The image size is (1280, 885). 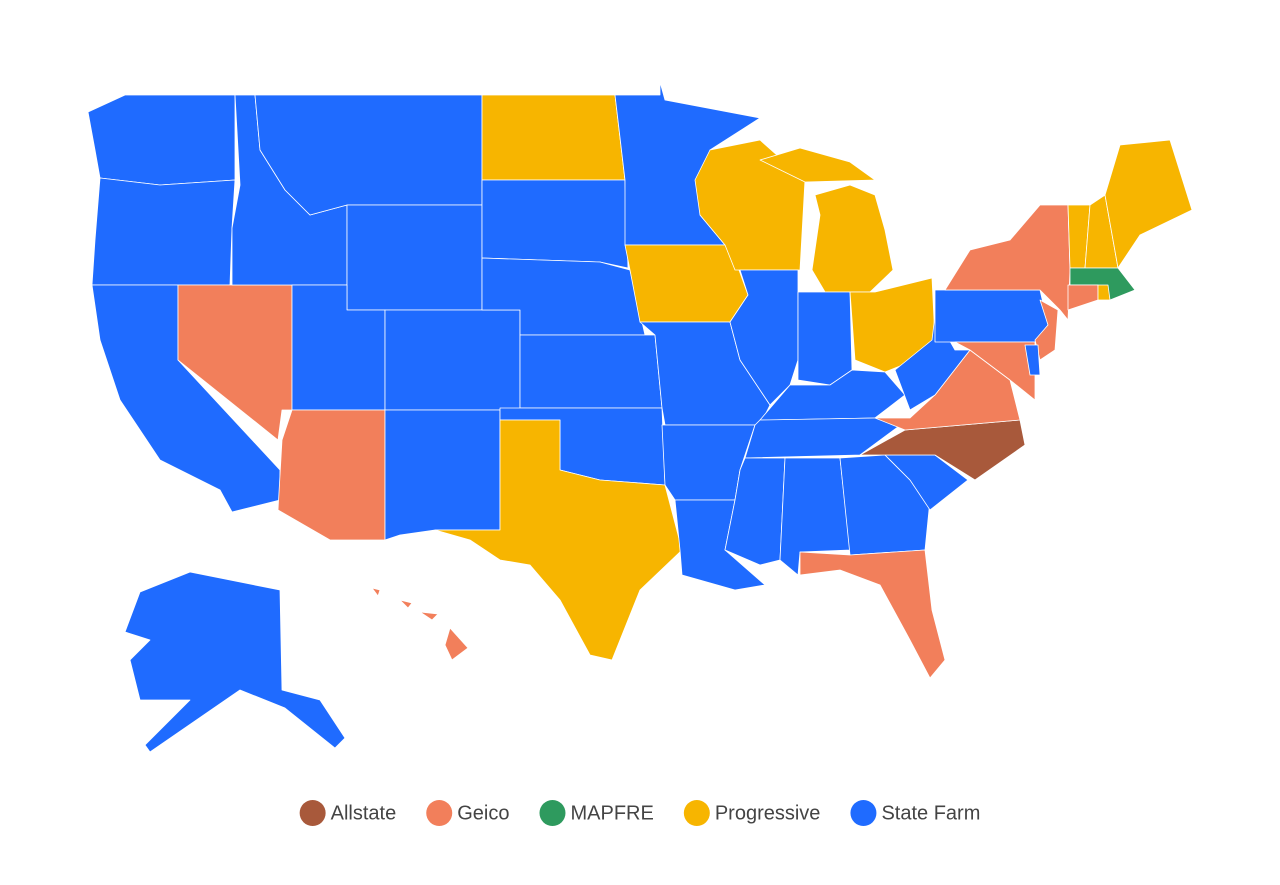 I want to click on legend-item: State Farm, so click(x=915, y=813).